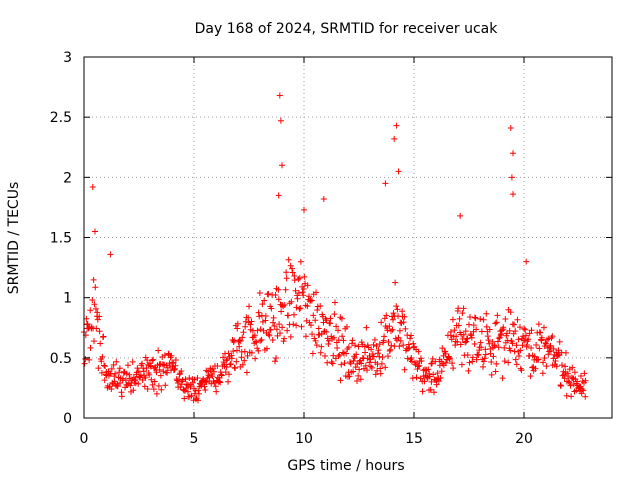  What do you see at coordinates (524, 439) in the screenshot?
I see `x-tick-label: 20` at bounding box center [524, 439].